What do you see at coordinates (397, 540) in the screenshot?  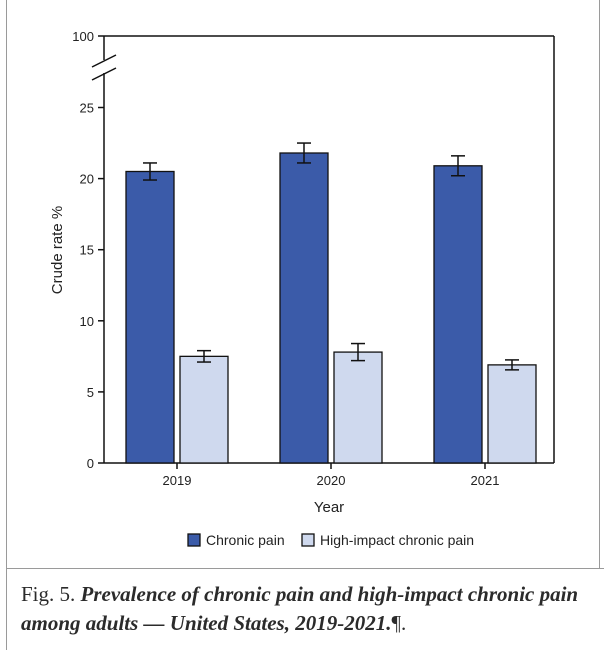 I see `legend-label: High-impact chronic pain` at bounding box center [397, 540].